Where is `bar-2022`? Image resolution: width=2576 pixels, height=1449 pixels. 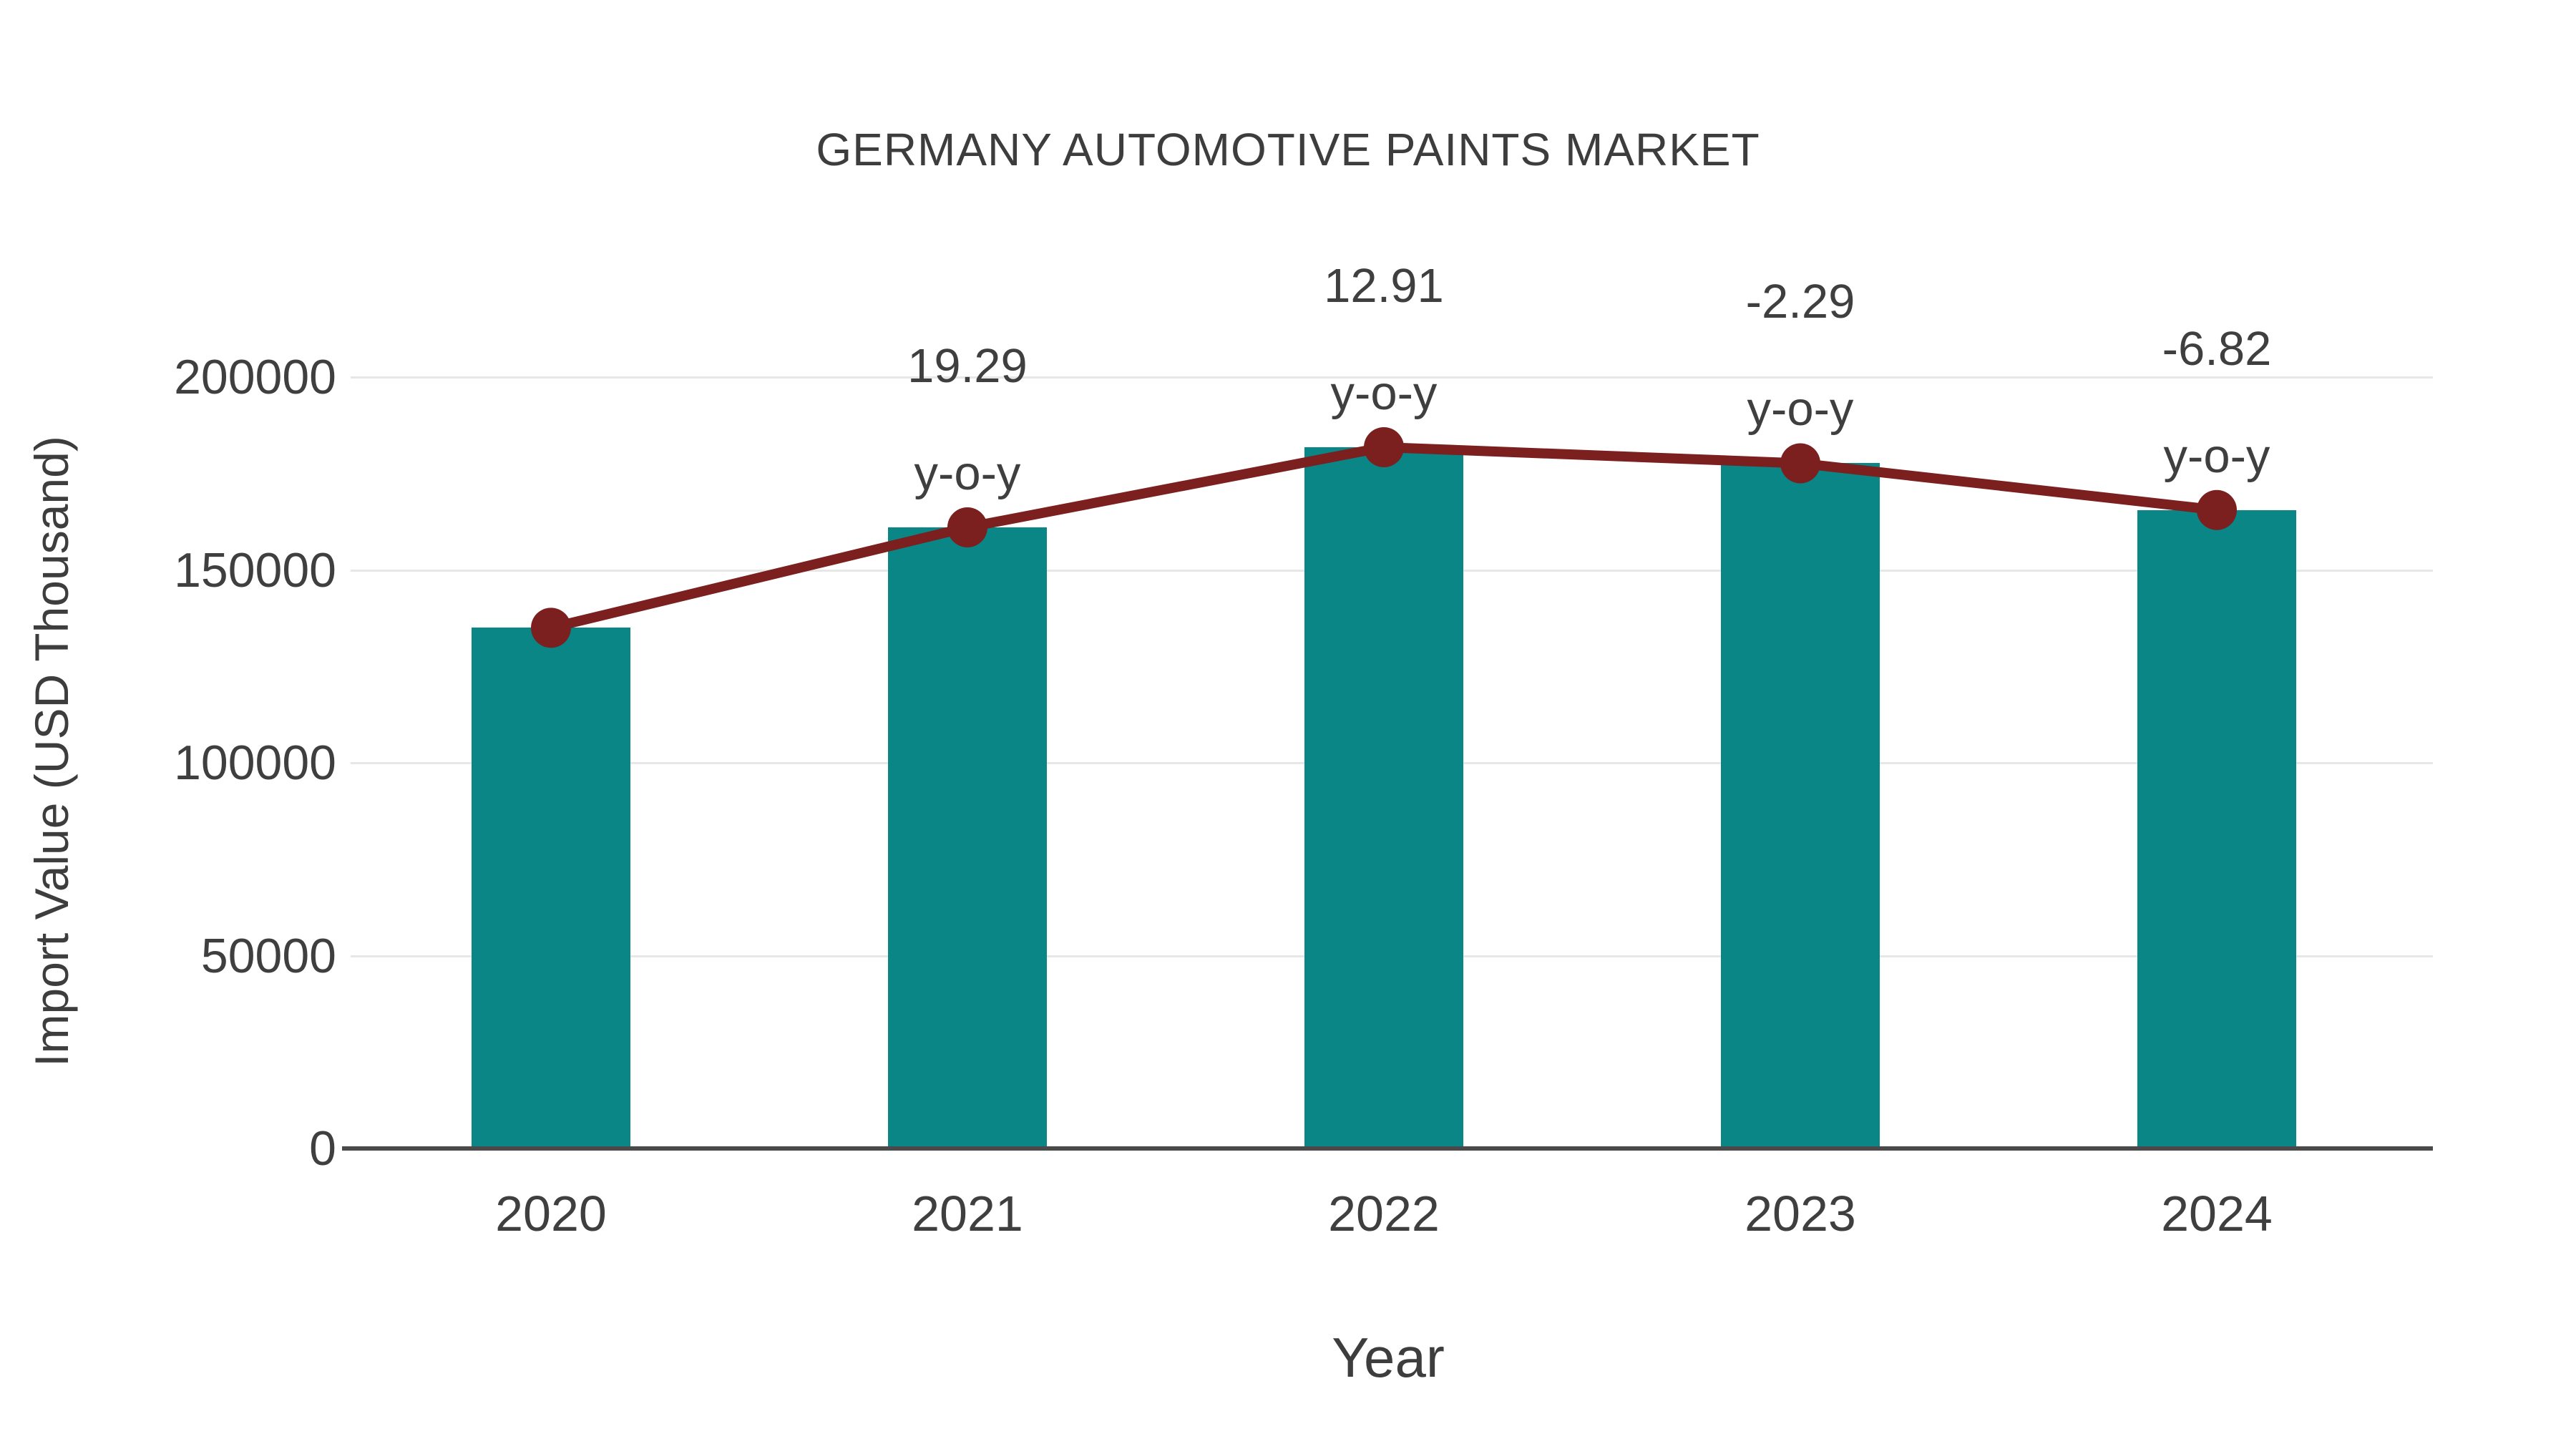 bar-2022 is located at coordinates (1383, 797).